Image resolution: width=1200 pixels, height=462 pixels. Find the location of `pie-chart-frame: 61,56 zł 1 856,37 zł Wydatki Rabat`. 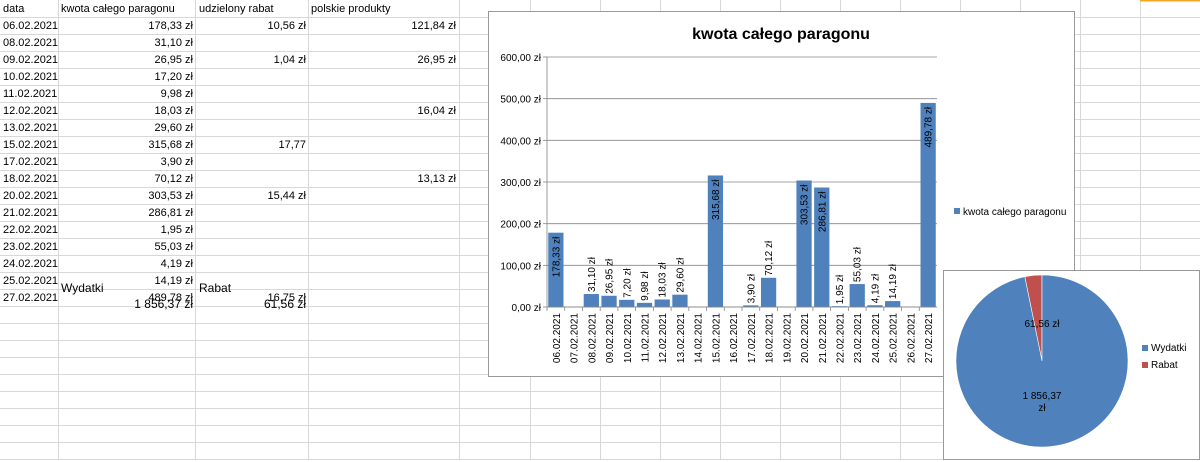

pie-chart-frame: 61,56 zł 1 856,37 zł Wydatki Rabat is located at coordinates (1071, 365).